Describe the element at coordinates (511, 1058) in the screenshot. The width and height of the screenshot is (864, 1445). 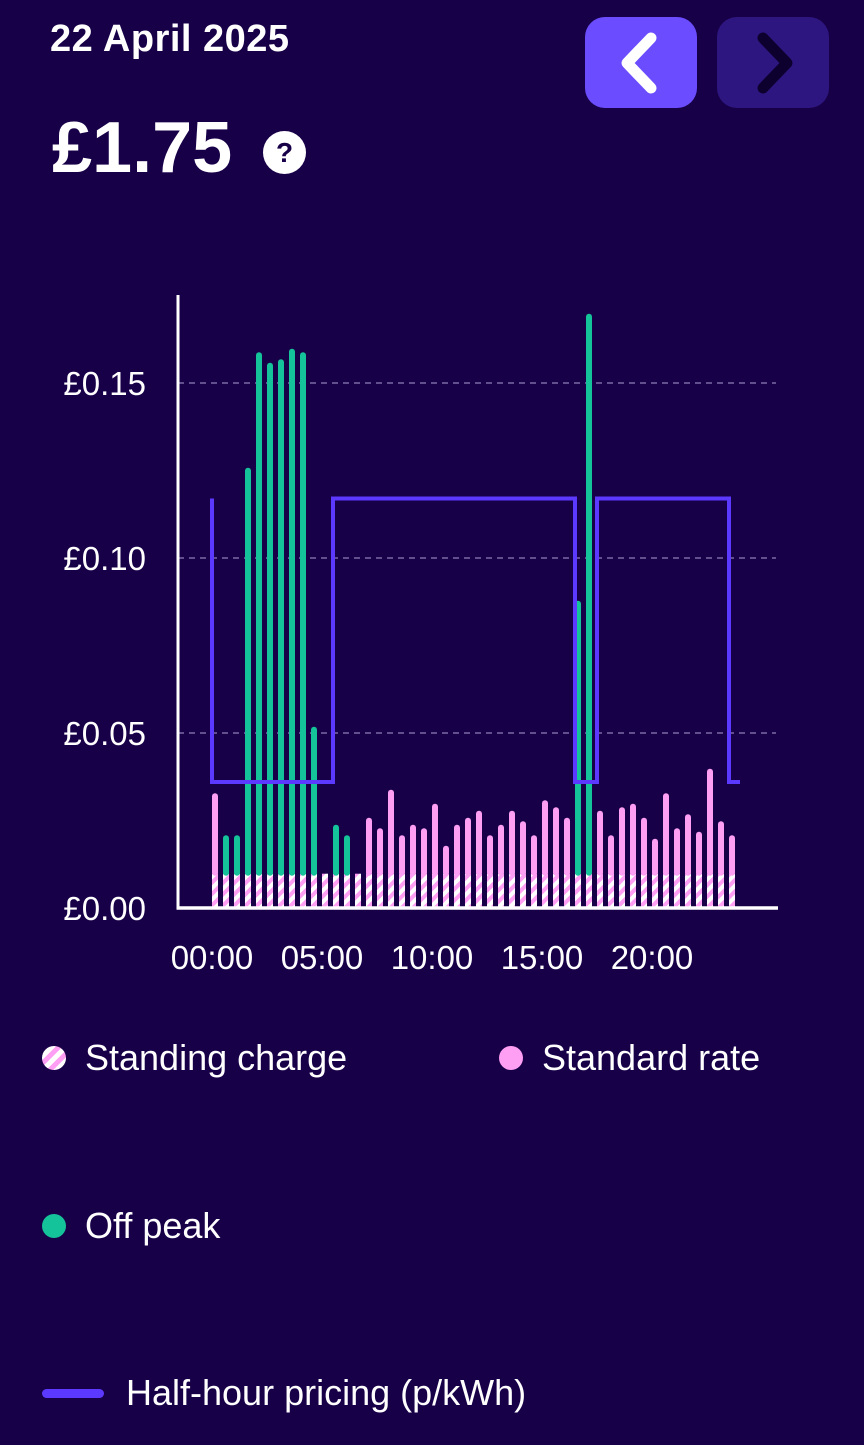
I see `standard-rate-swatch` at that location.